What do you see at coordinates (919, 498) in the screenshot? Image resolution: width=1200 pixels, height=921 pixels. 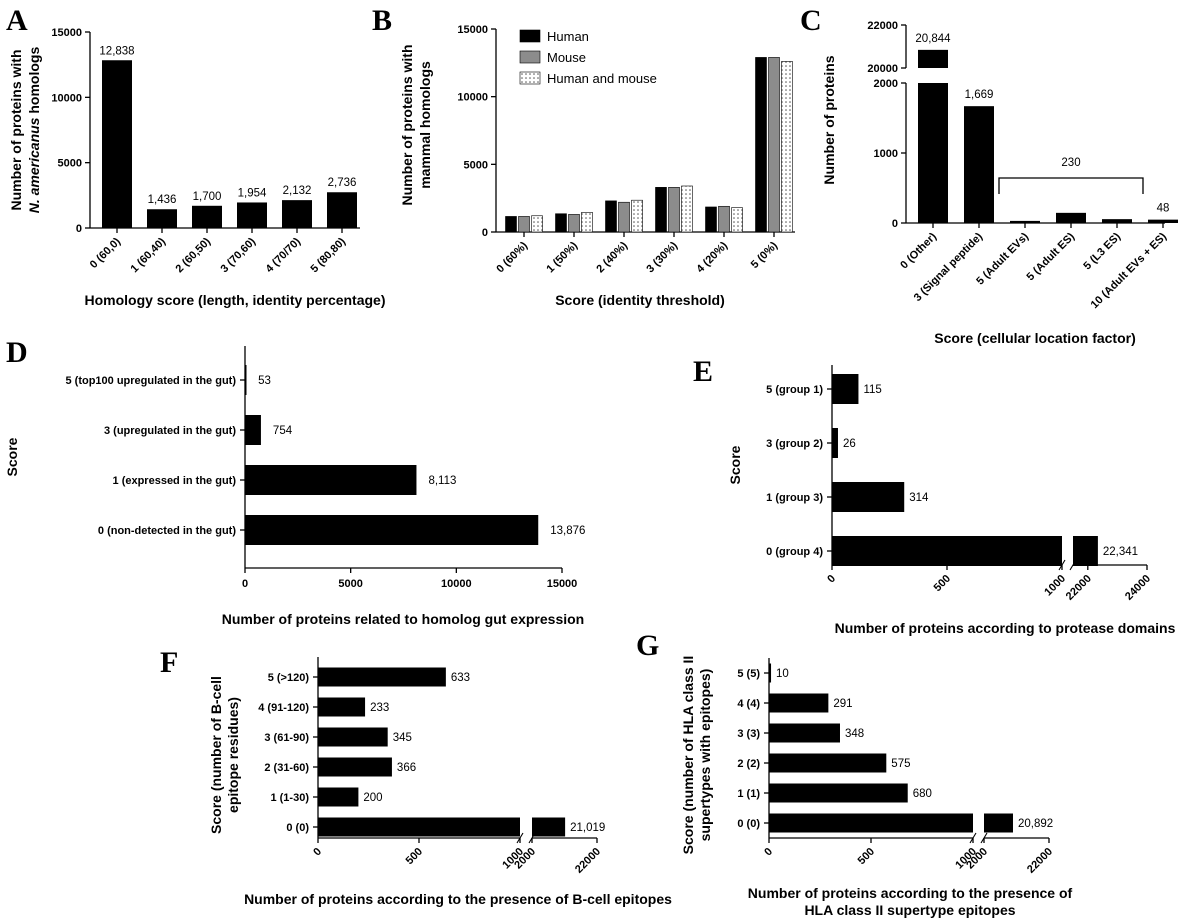 I see `data-label: 314` at bounding box center [919, 498].